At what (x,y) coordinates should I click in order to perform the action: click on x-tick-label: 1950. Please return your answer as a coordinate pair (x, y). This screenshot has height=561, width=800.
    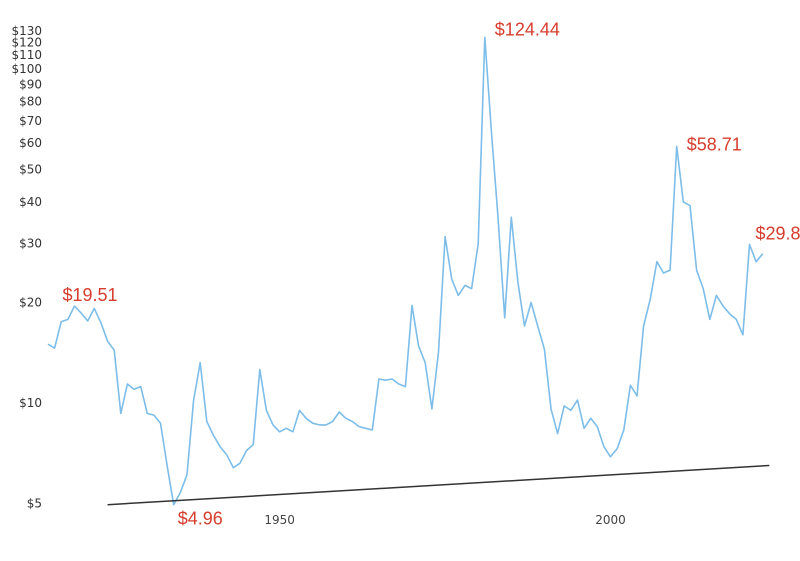
    Looking at the image, I should click on (279, 520).